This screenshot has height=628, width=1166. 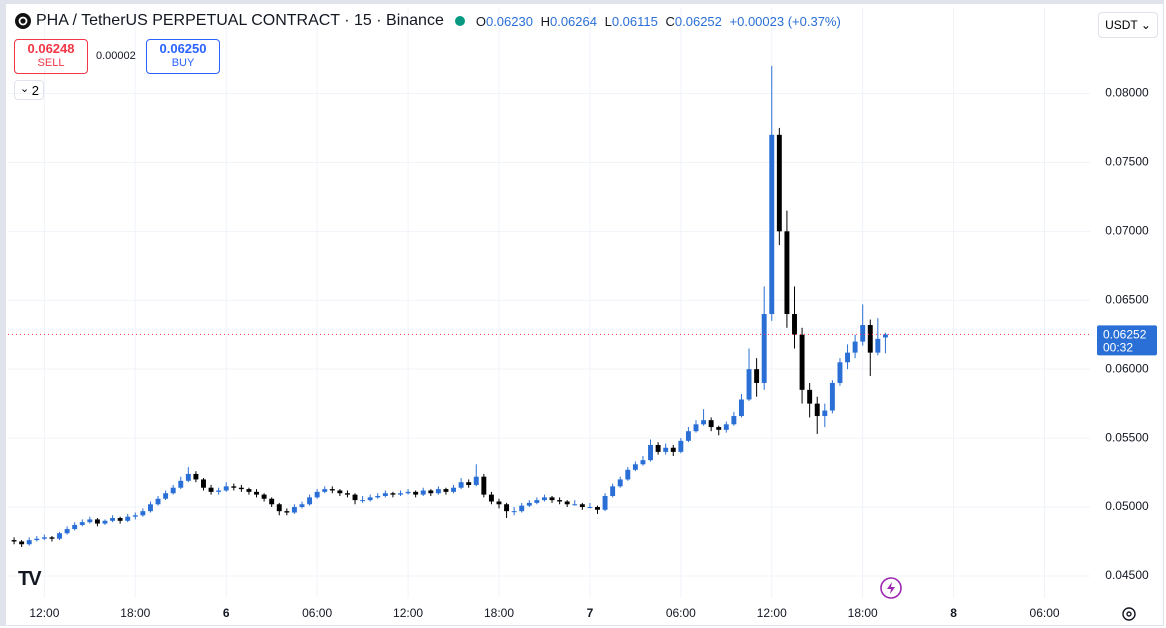 I want to click on o-value: 0.06230, so click(x=509, y=21).